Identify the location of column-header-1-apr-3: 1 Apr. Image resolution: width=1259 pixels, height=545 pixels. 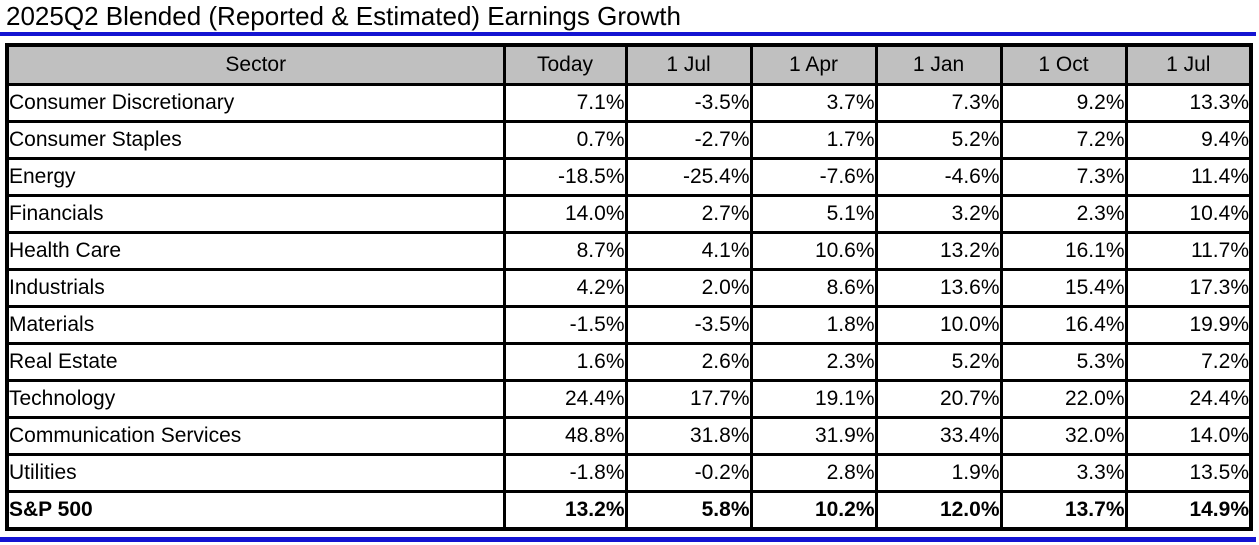
(813, 64).